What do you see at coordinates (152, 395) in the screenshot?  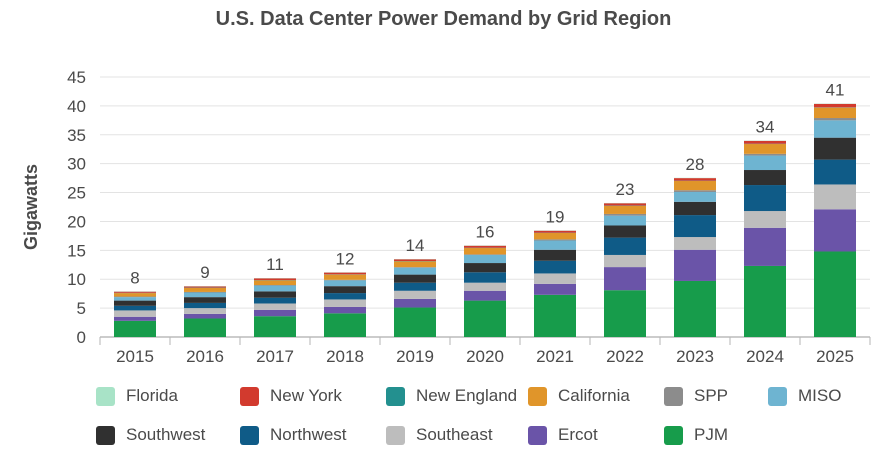 I see `legend-label: Florida` at bounding box center [152, 395].